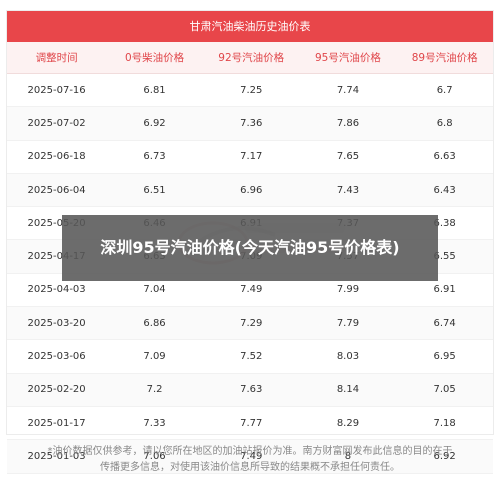 The height and width of the screenshot is (500, 500). What do you see at coordinates (250, 467) in the screenshot?
I see `disclaimer-line-2: 传播更多信息，对使用该油价信息所导致的结果概不承担任何责任。` at bounding box center [250, 467].